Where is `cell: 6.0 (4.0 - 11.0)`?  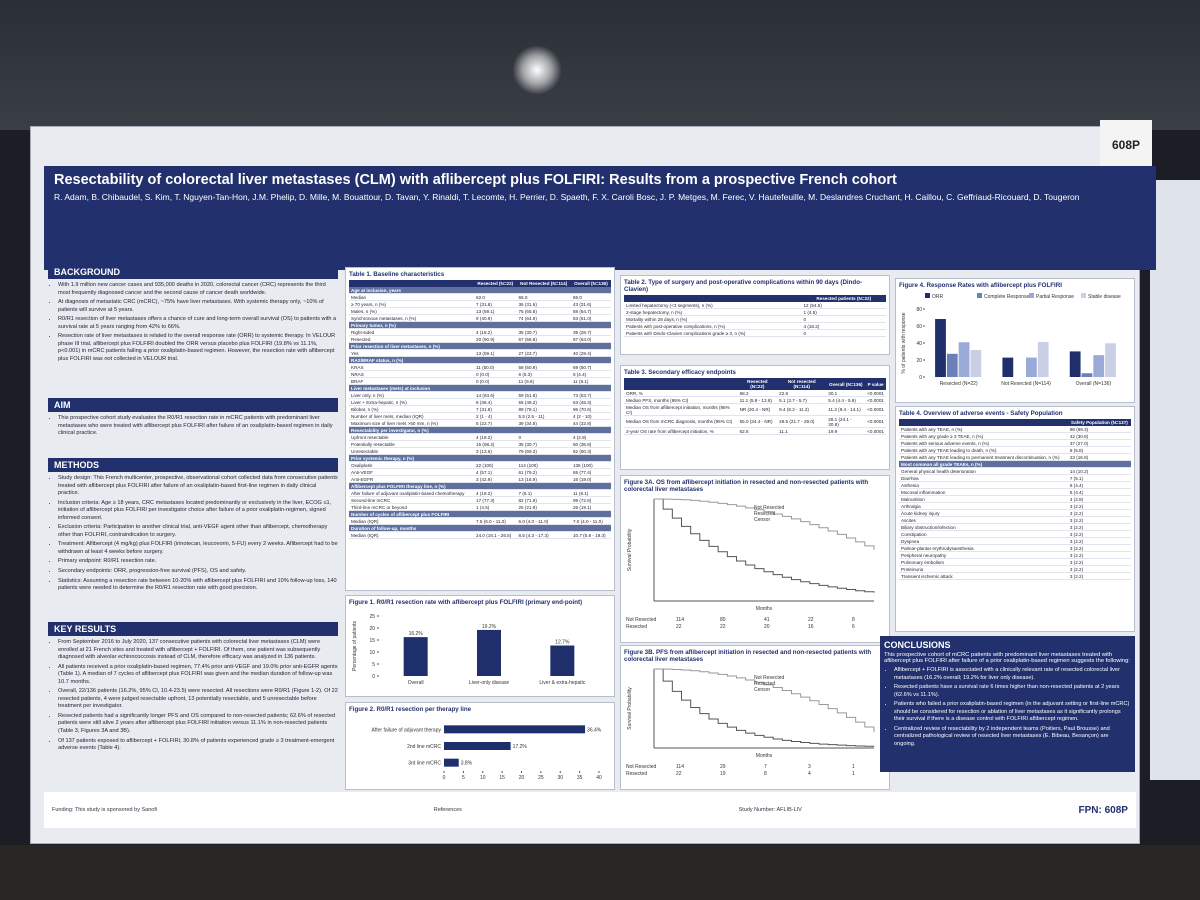
cell: 6.0 (4.0 - 11.0) is located at coordinates (543, 521).